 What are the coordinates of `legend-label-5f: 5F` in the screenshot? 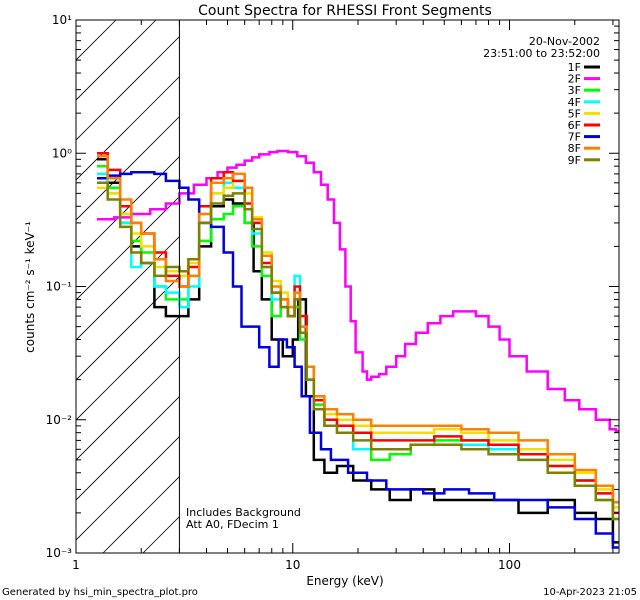 It's located at (574, 113).